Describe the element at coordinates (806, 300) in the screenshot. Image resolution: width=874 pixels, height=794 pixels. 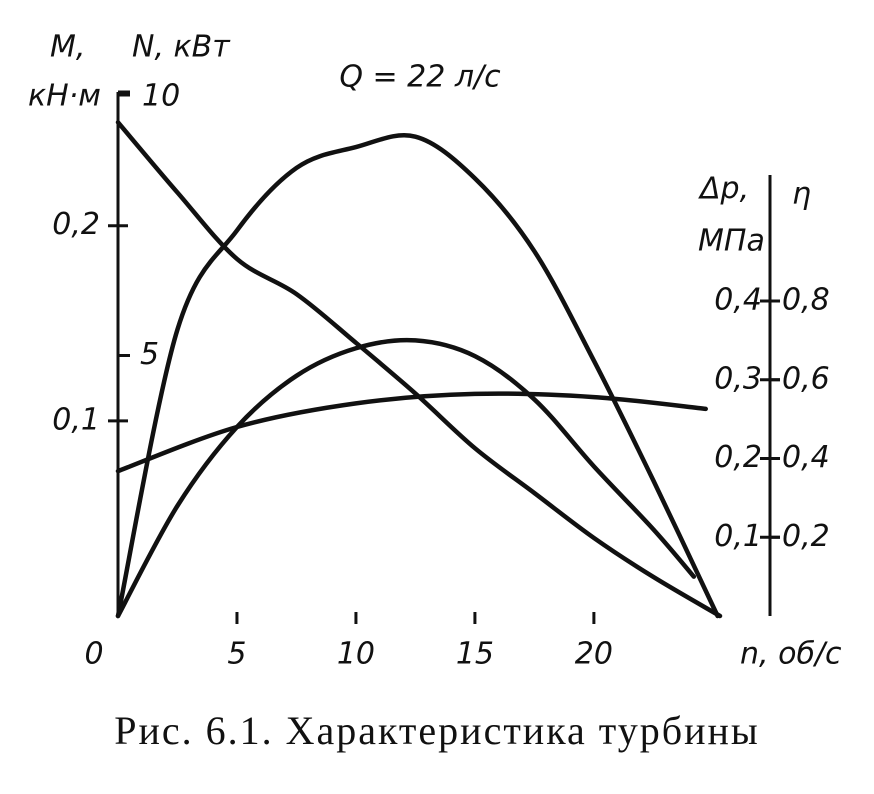
I see `eta-tick-label: 0,8` at that location.